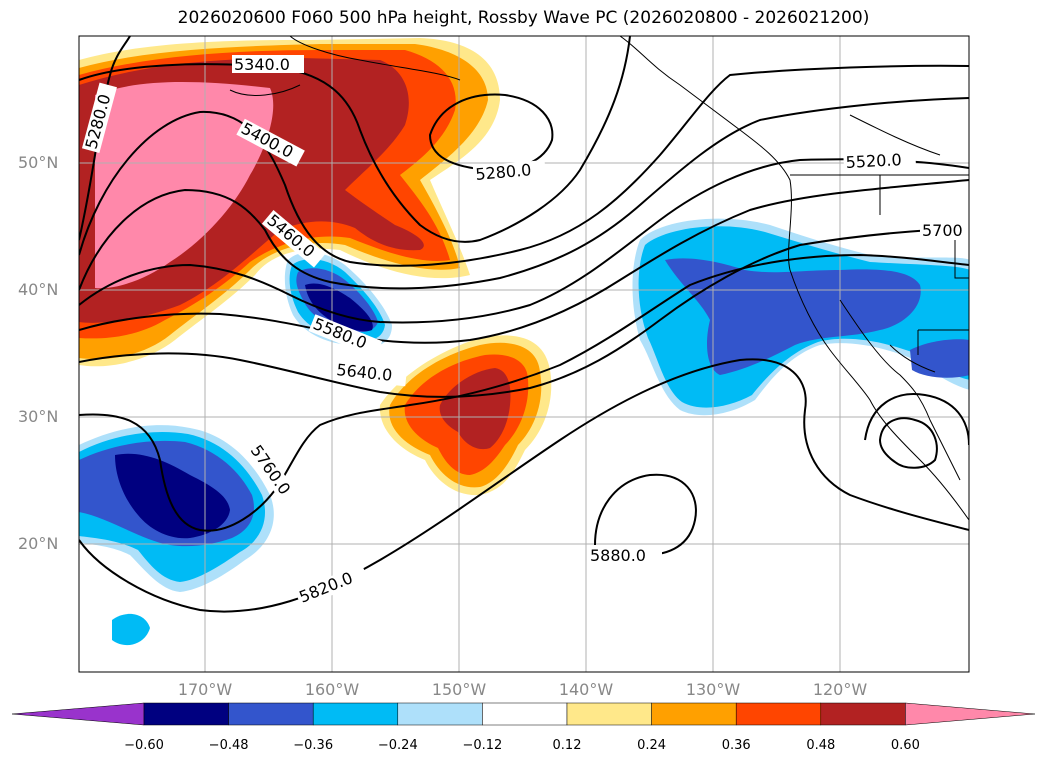 The height and width of the screenshot is (765, 1047). Describe the element at coordinates (873, 161) in the screenshot. I see `contour-label: 5520.0` at that location.